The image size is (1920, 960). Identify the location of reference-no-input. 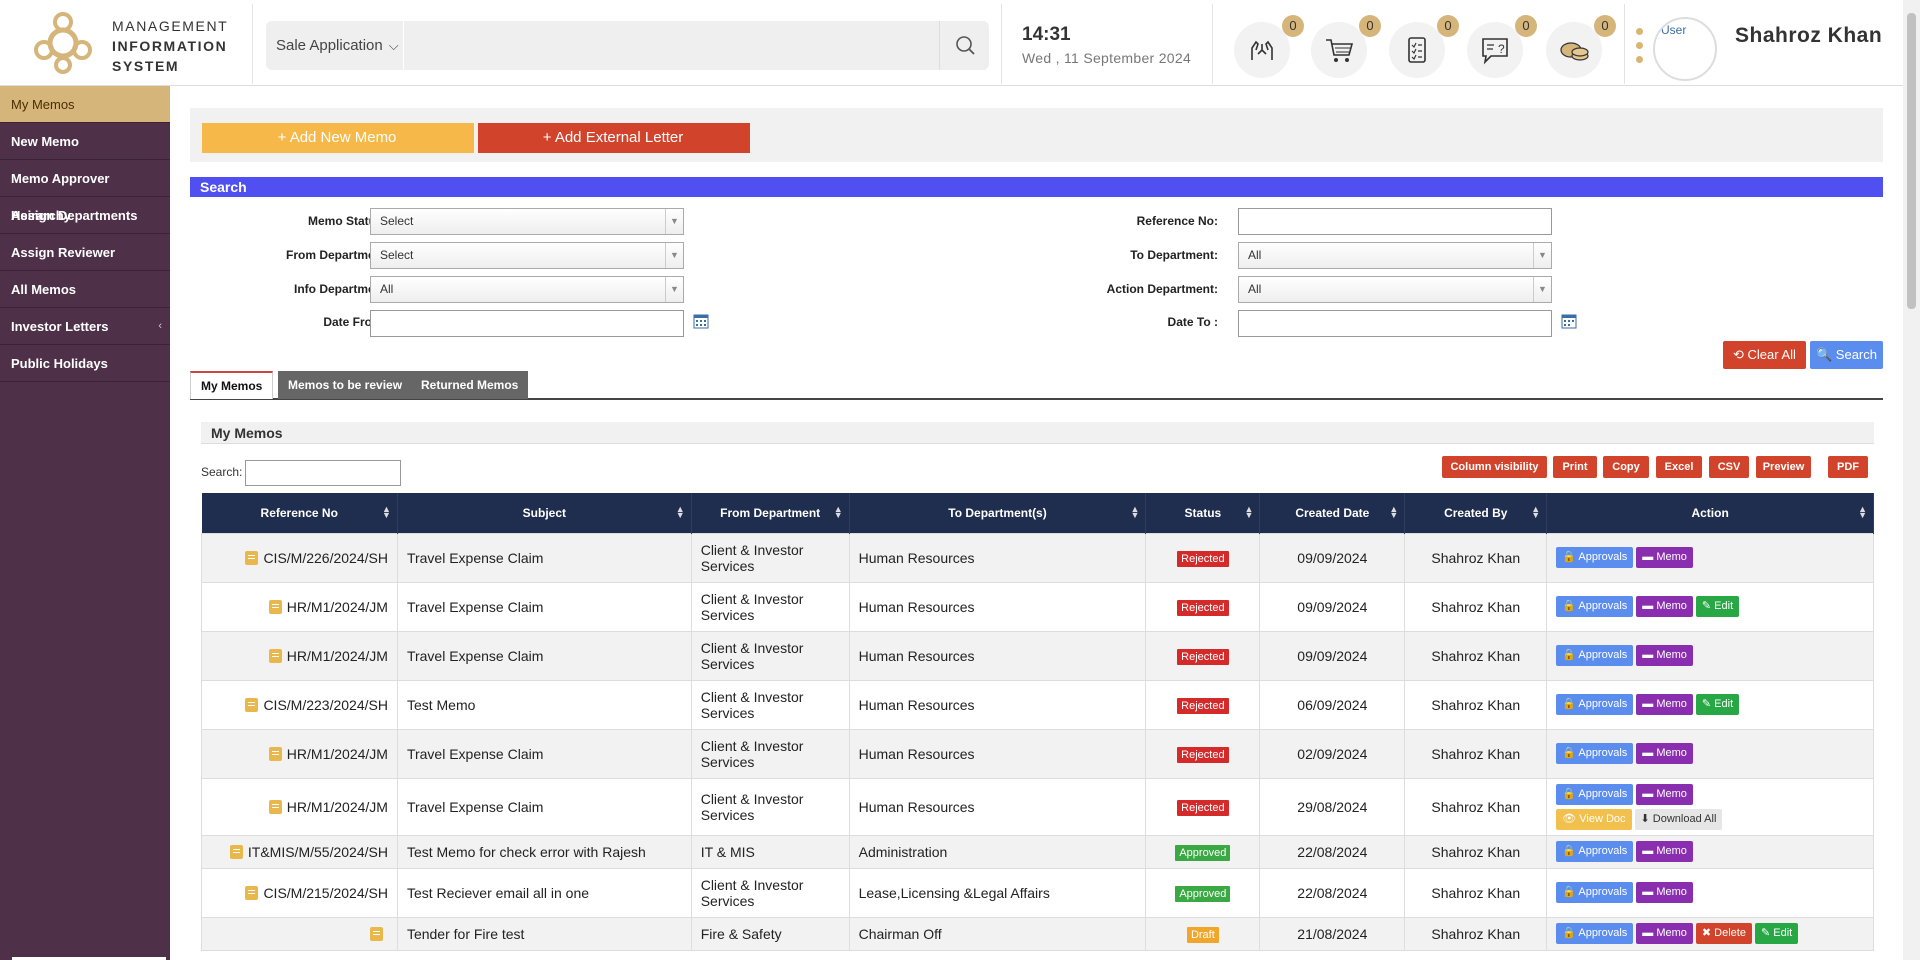
(1395, 221).